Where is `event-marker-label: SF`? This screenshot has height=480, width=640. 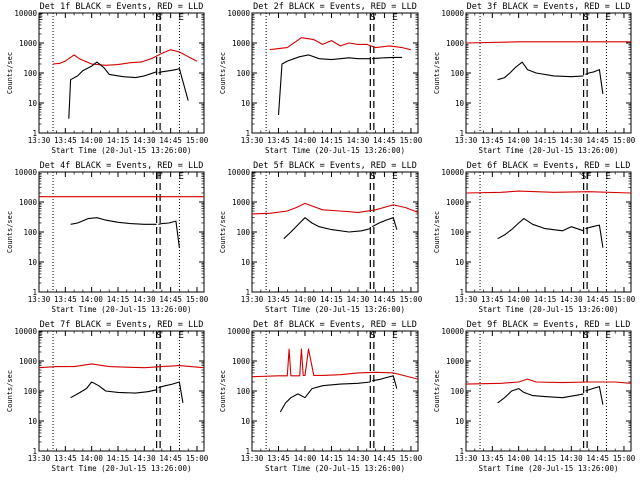 event-marker-label: SF is located at coordinates (586, 177).